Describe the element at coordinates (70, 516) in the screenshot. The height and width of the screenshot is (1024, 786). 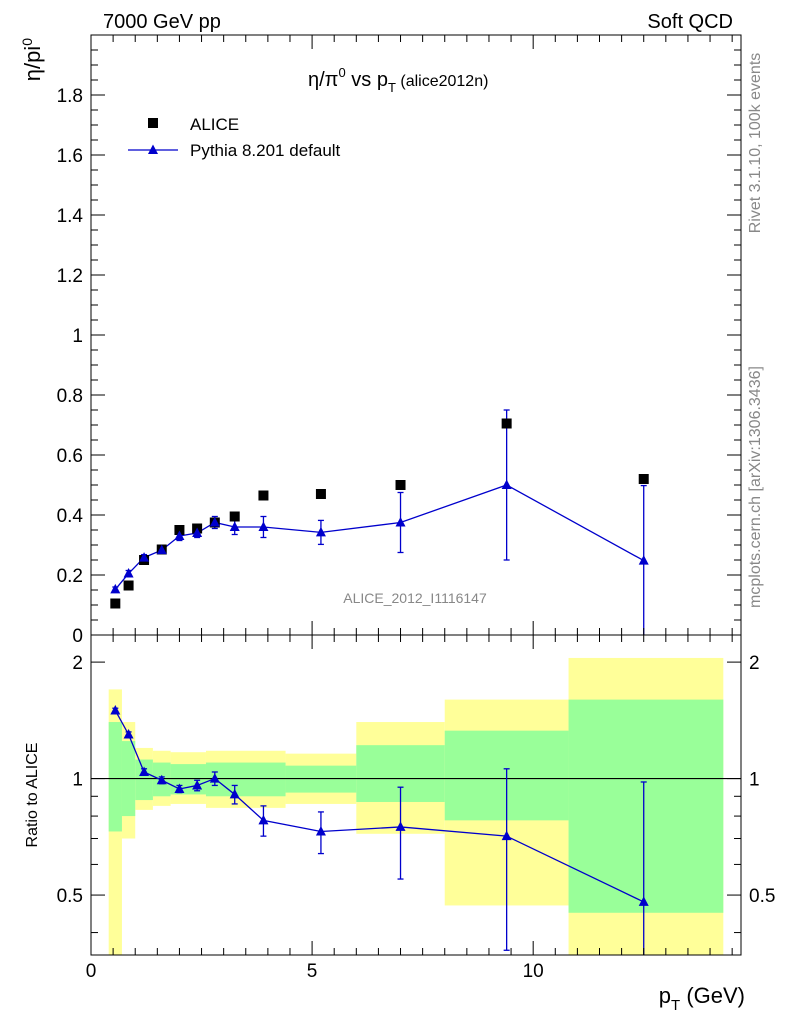
I see `main-ytick-label: 0.4` at that location.